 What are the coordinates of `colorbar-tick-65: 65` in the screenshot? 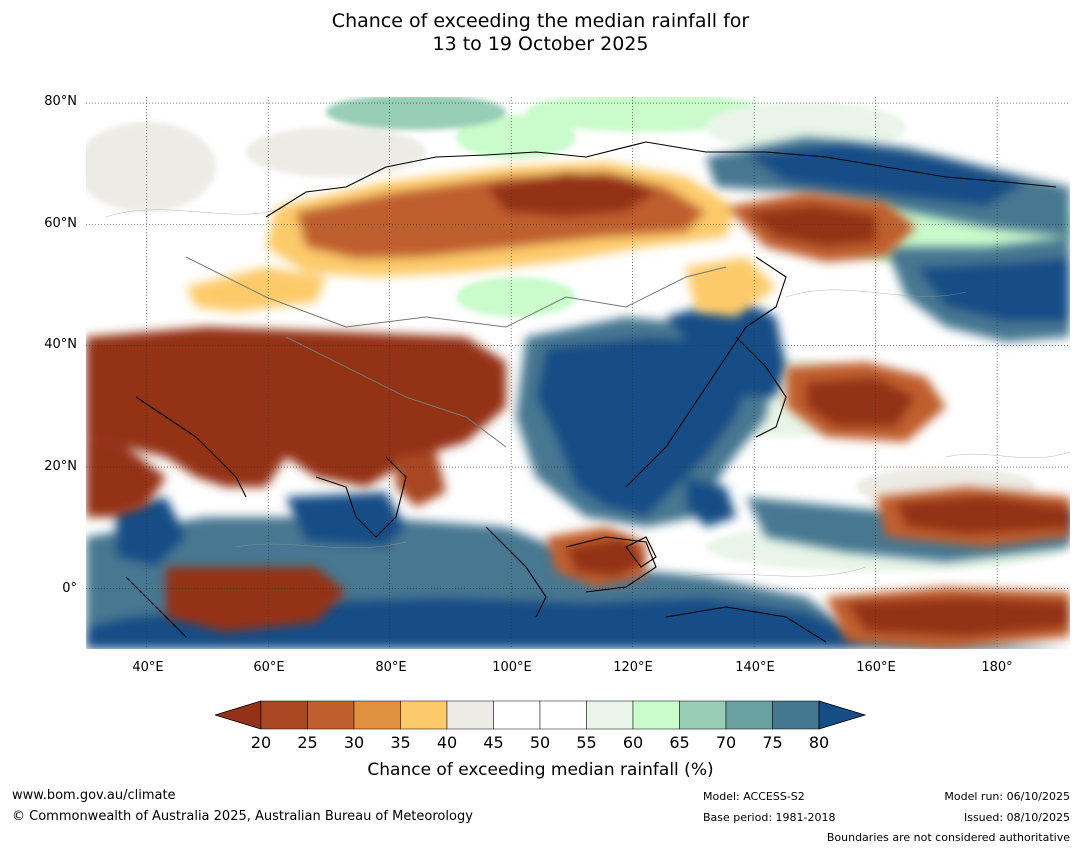 It's located at (679, 742).